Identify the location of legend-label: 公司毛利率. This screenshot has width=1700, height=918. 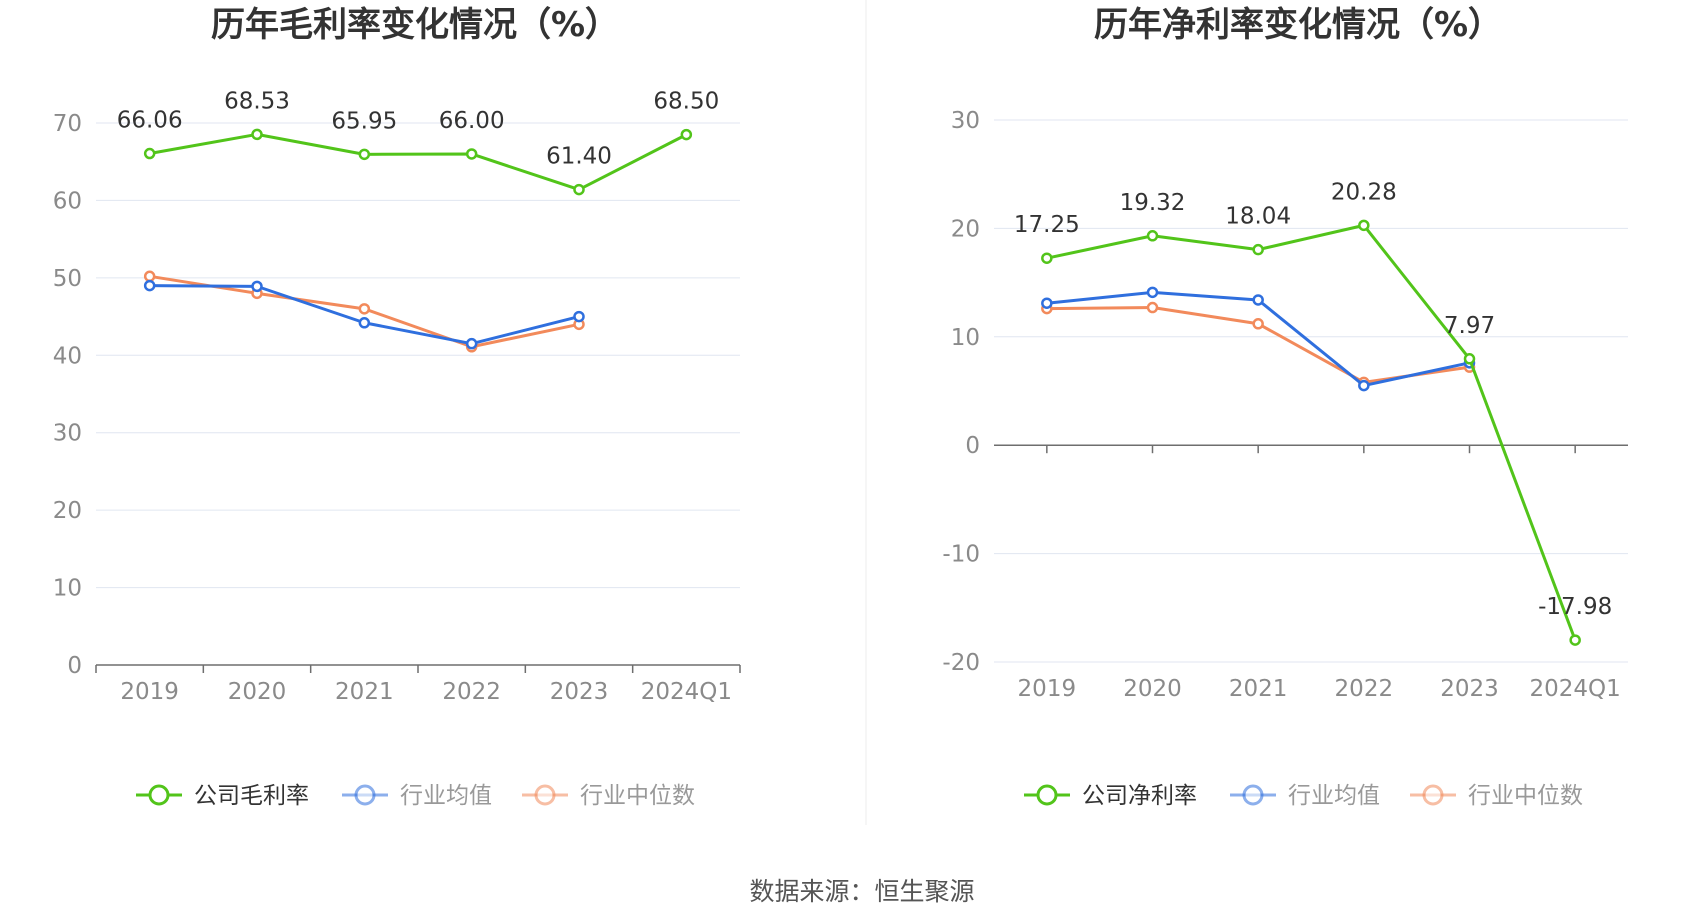
(251, 796).